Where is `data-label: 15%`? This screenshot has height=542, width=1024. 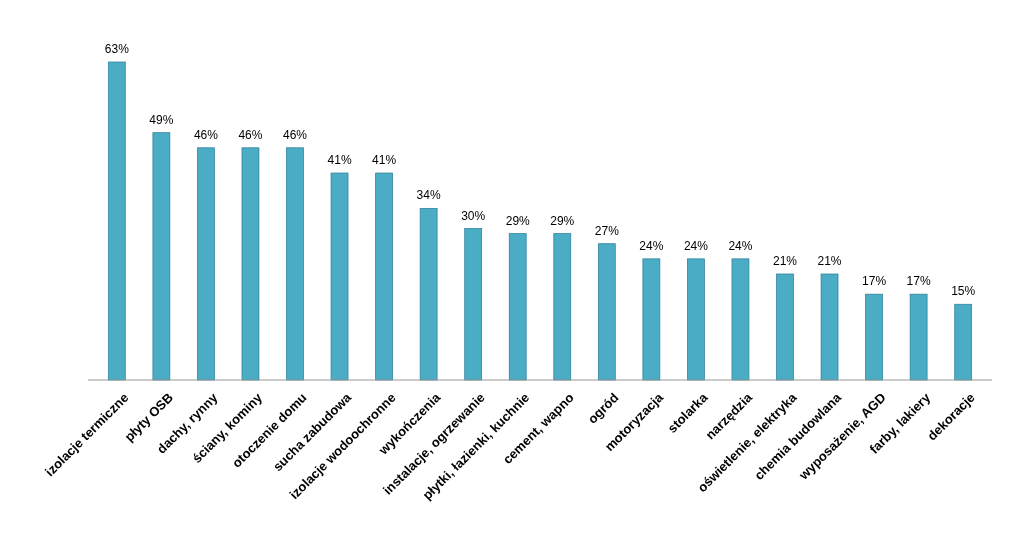
data-label: 15% is located at coordinates (963, 291).